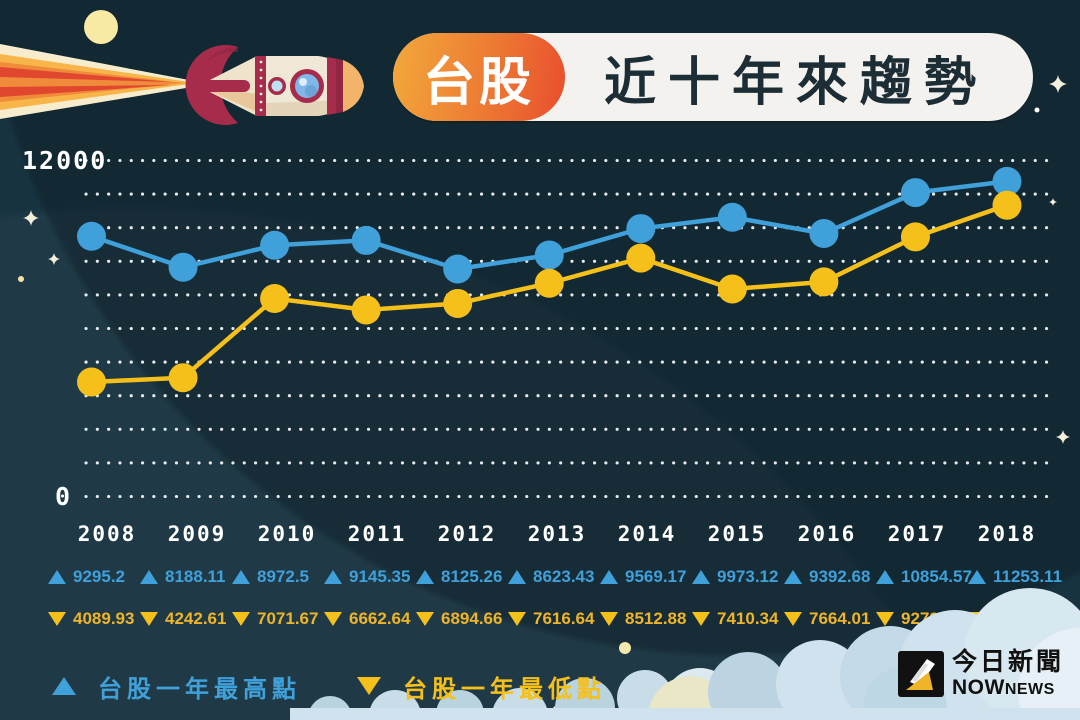 This screenshot has width=1080, height=720. I want to click on low-value-item-value: 6894.66, so click(472, 618).